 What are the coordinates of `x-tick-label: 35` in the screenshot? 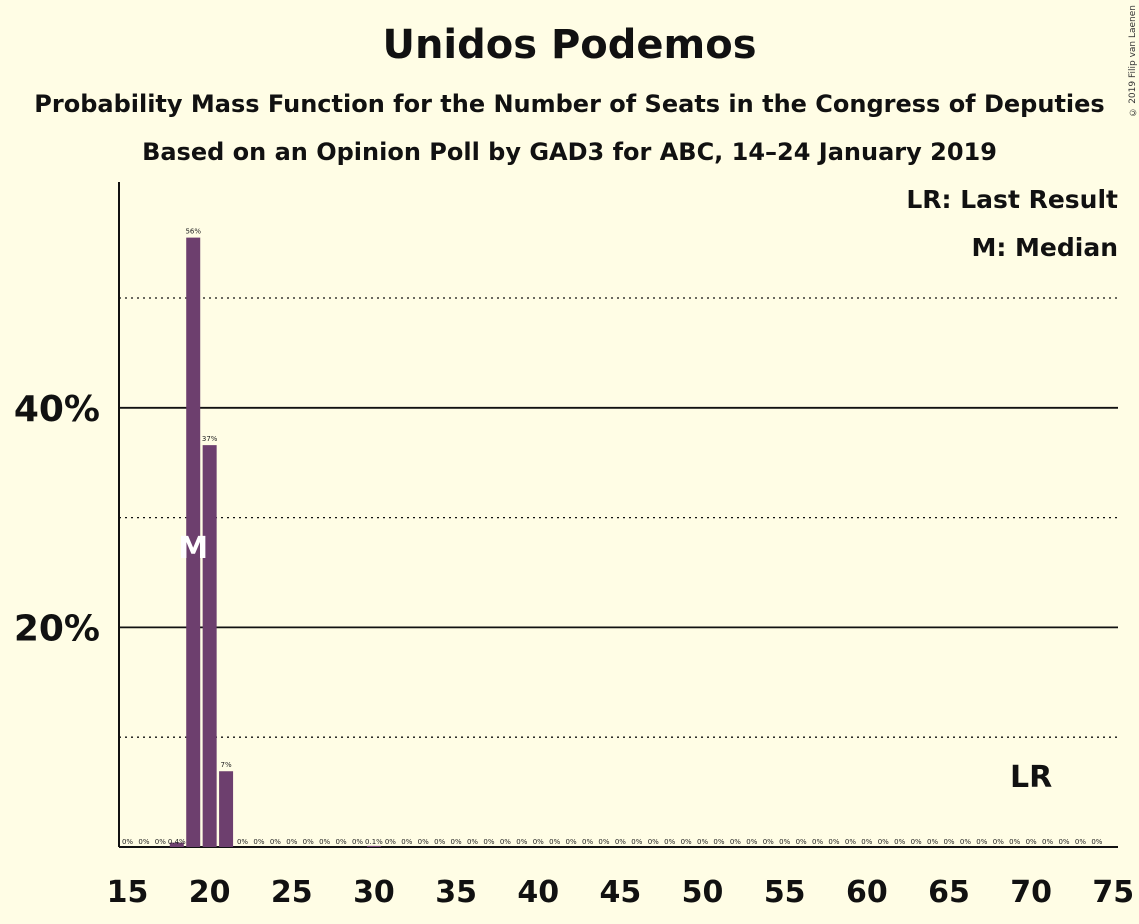 It's located at (456, 892).